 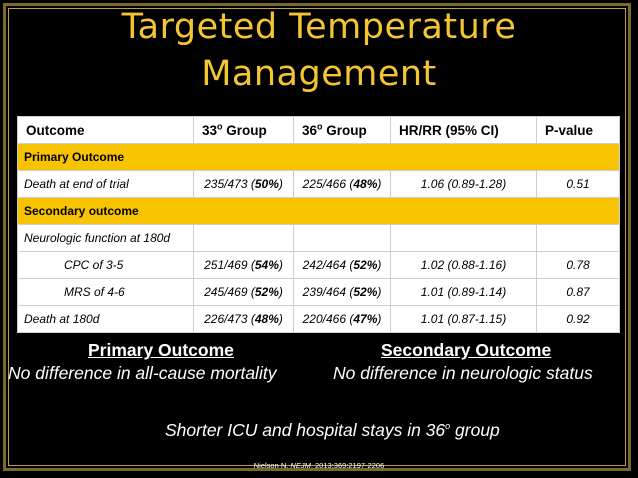 I want to click on count: 226/473 (, so click(x=229, y=319).